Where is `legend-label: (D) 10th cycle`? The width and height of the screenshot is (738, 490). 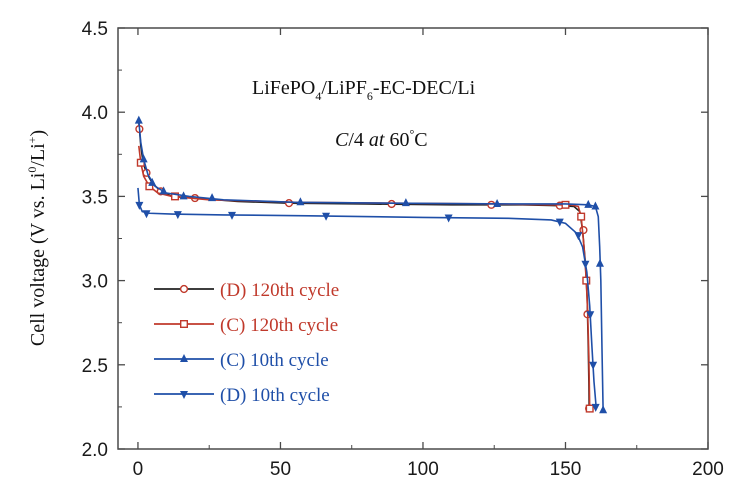 legend-label: (D) 10th cycle is located at coordinates (275, 395).